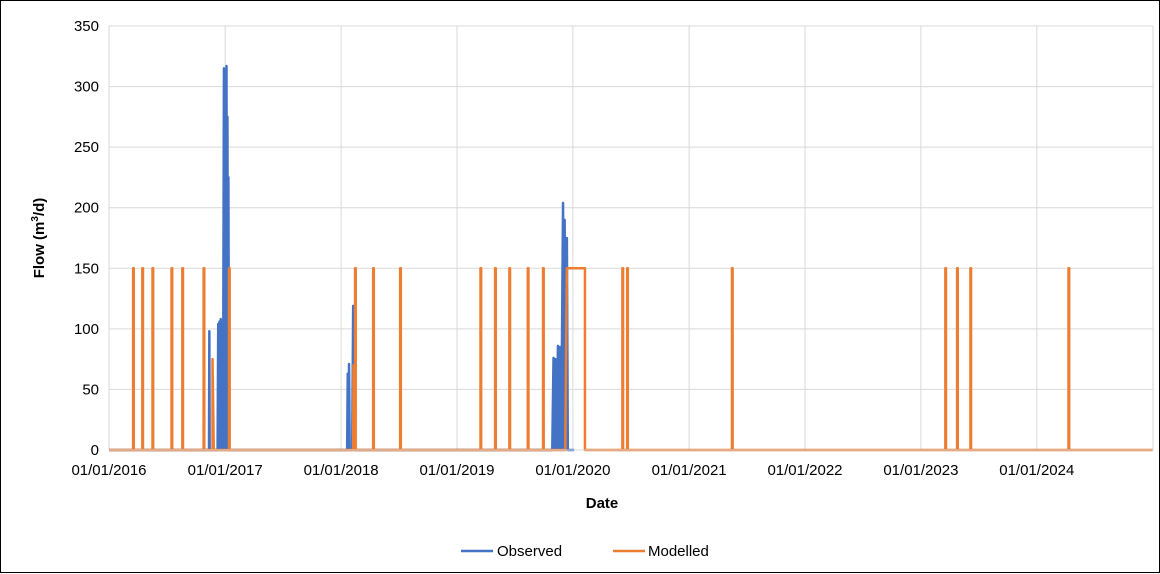 Image resolution: width=1160 pixels, height=574 pixels. What do you see at coordinates (86, 87) in the screenshot?
I see `y-tick-label: 300` at bounding box center [86, 87].